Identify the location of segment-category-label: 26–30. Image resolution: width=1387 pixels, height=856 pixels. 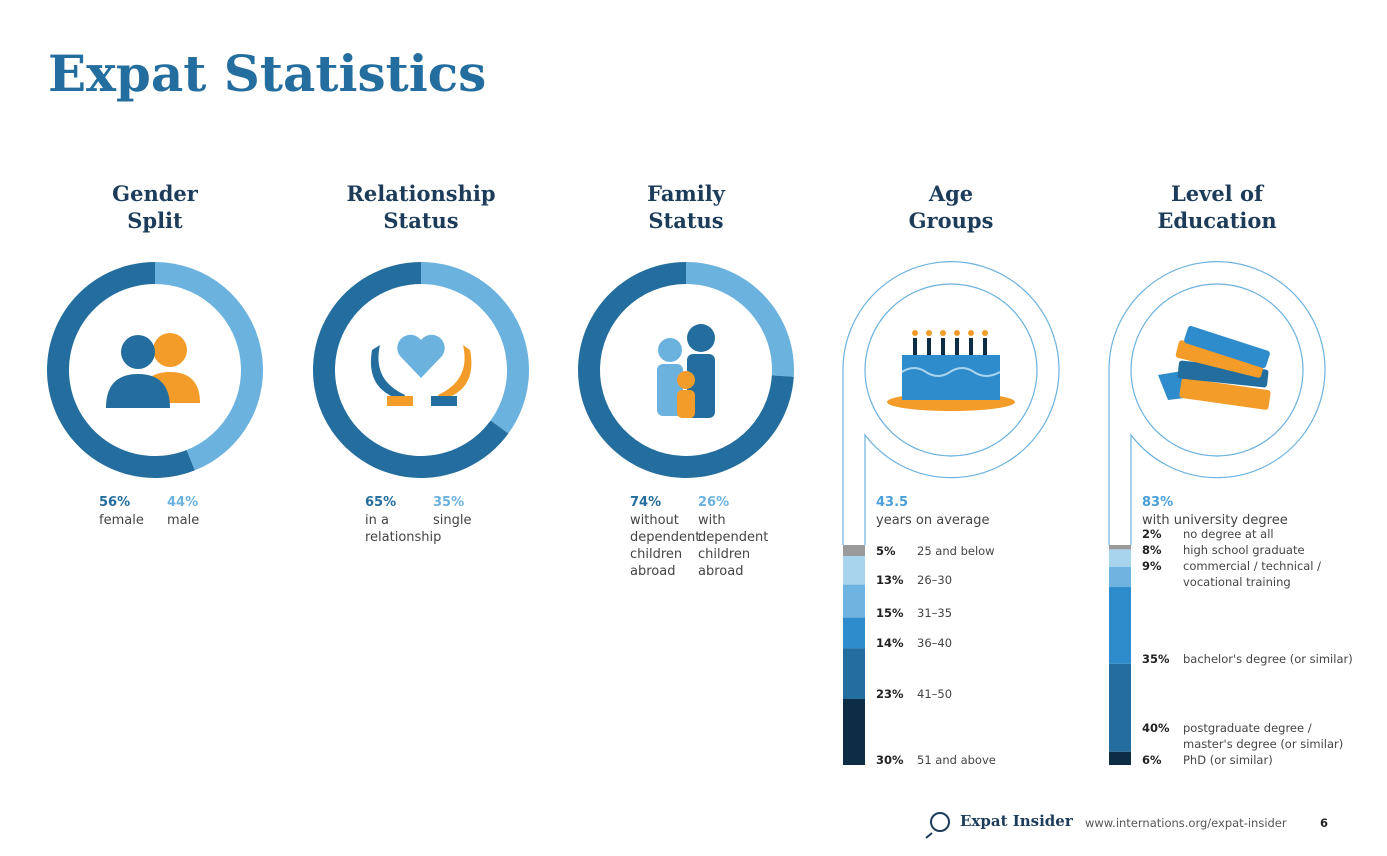
(935, 579).